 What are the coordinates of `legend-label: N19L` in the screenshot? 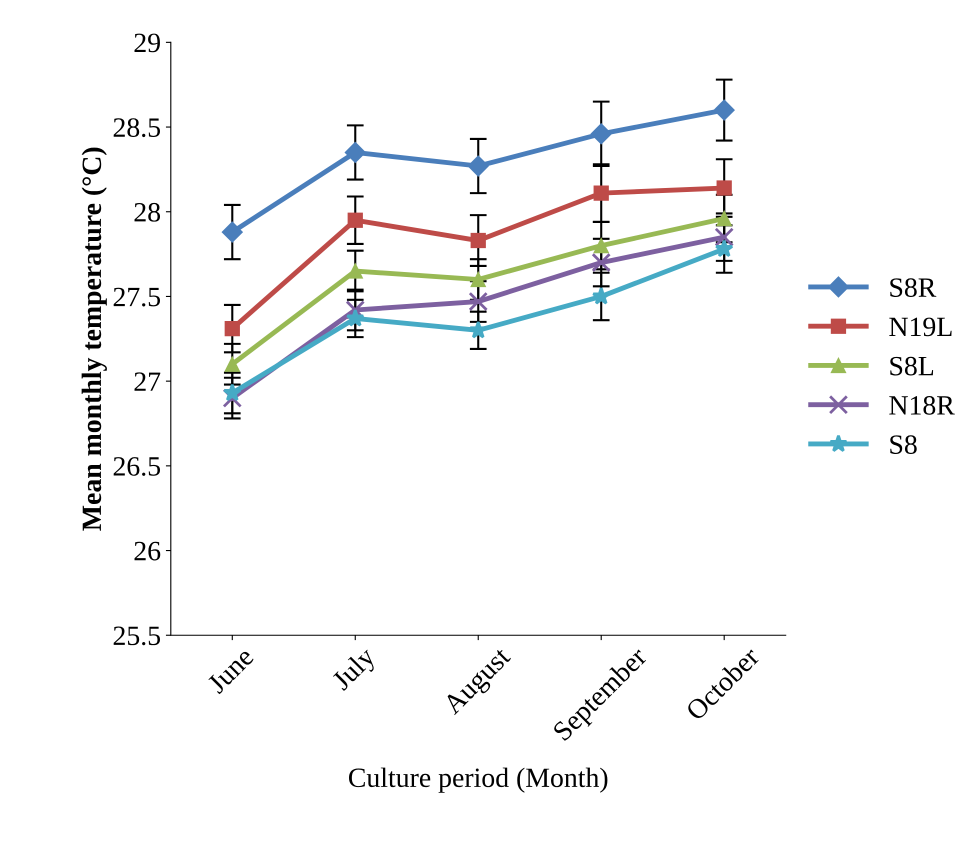 It's located at (920, 327).